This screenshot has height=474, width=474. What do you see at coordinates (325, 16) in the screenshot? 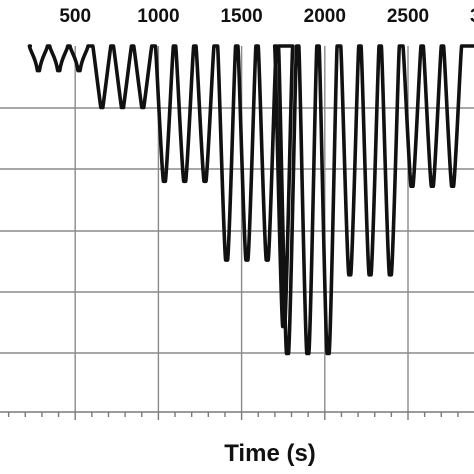
I see `x-tick-label: 2000` at bounding box center [325, 16].